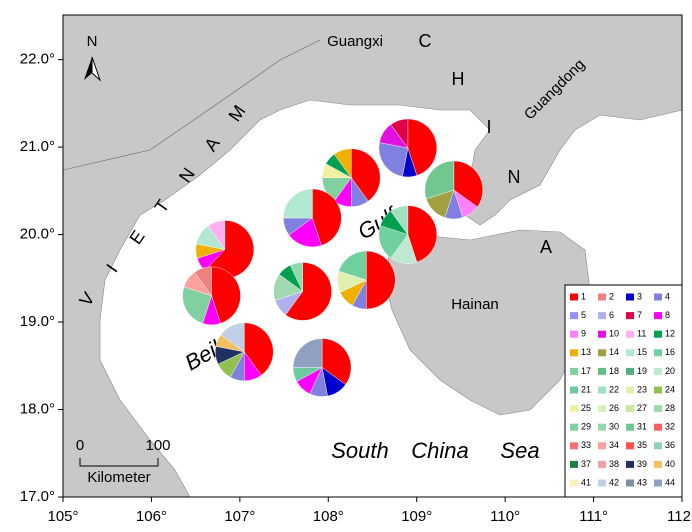 This screenshot has width=692, height=532. Describe the element at coordinates (639, 296) in the screenshot. I see `legend-label: 3` at that location.